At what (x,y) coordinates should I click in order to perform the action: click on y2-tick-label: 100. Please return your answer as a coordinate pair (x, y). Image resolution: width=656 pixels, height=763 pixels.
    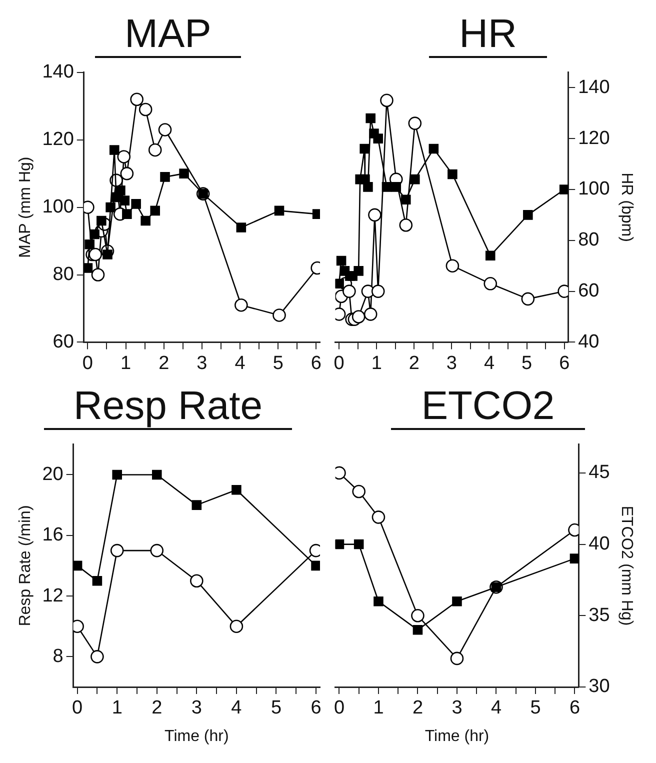
    Looking at the image, I should click on (594, 189).